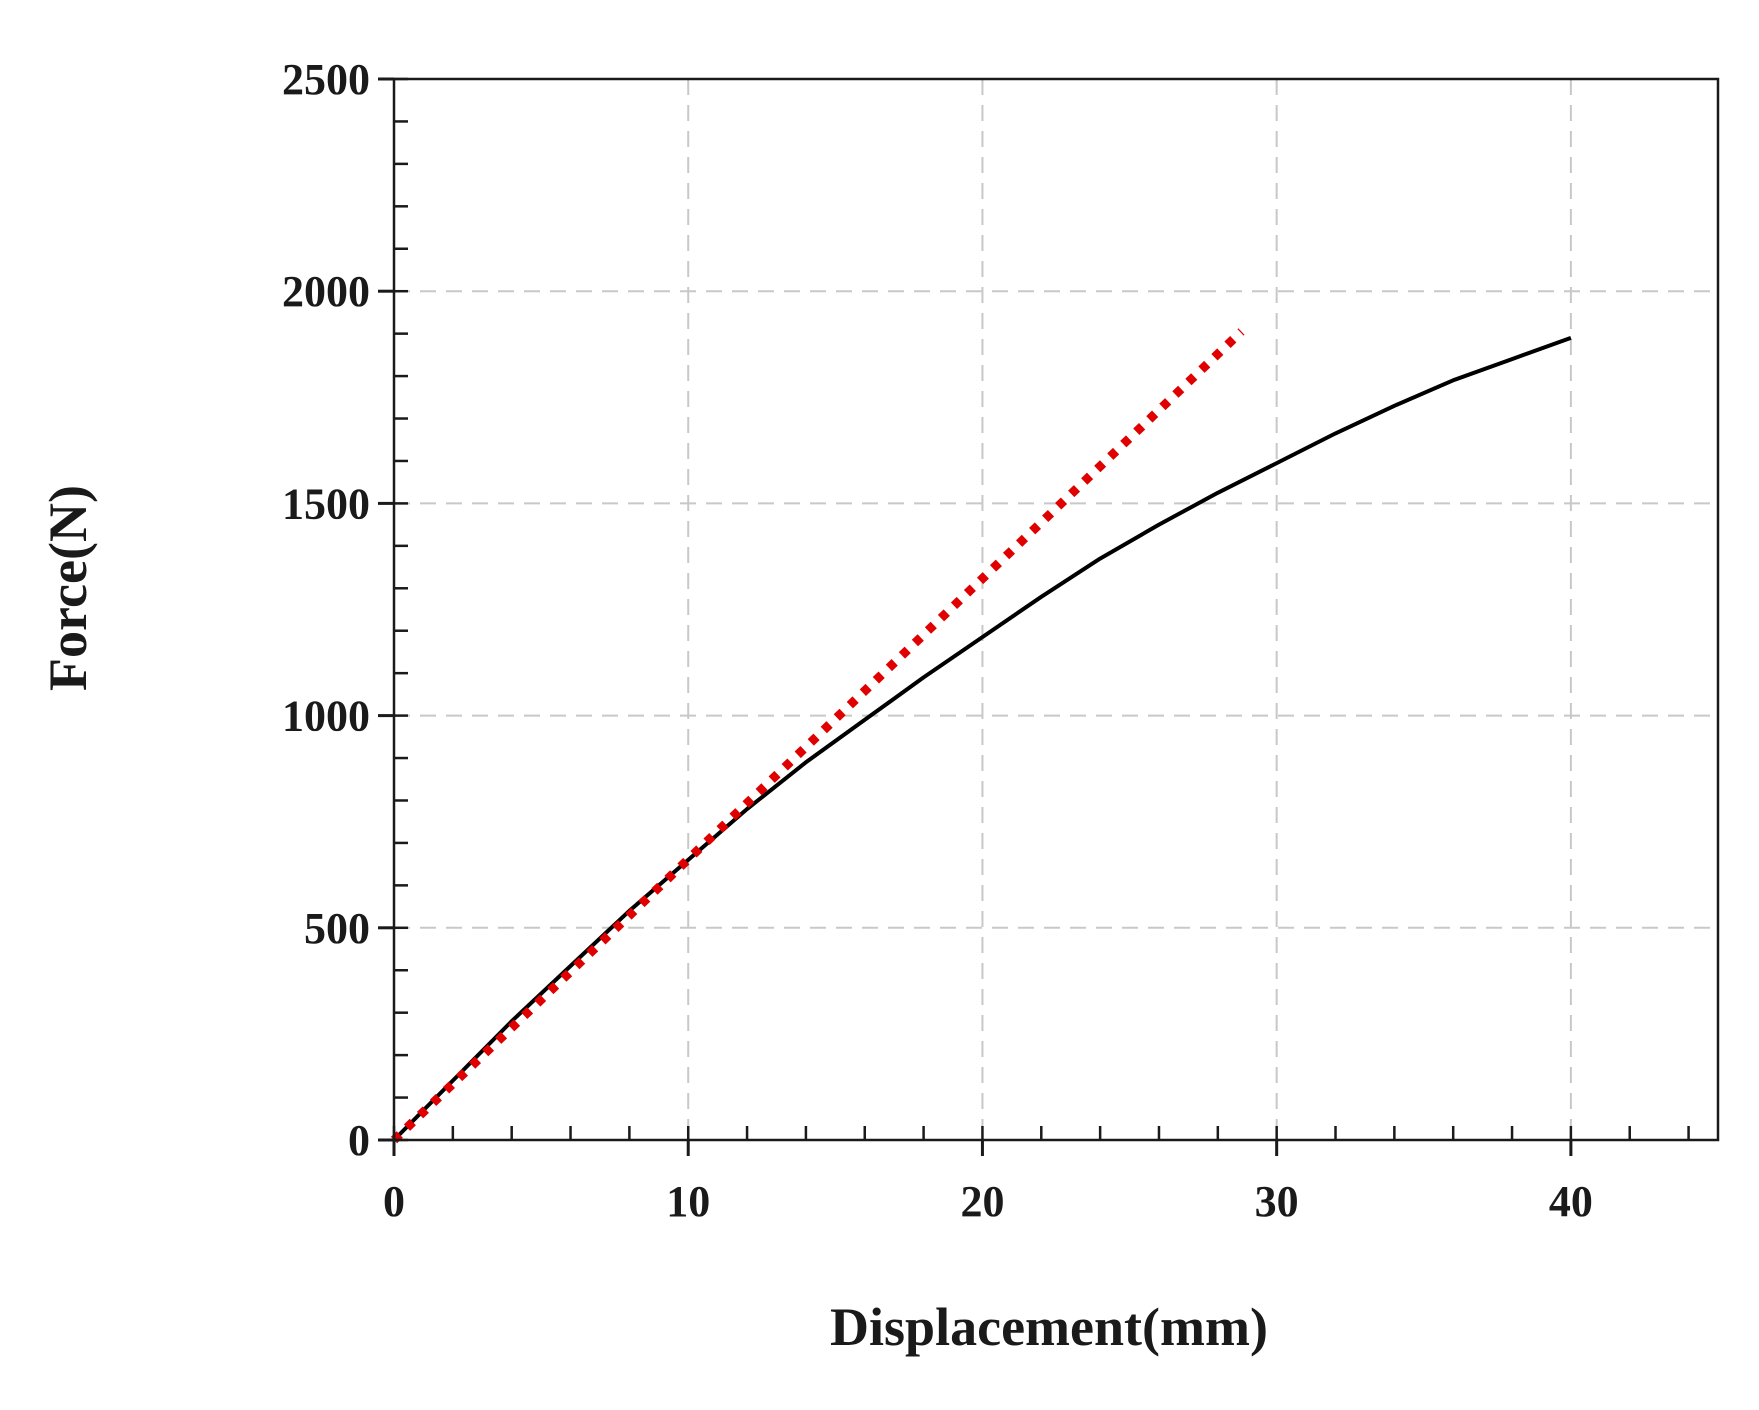 This screenshot has height=1410, width=1759. I want to click on x-tick-label: 20, so click(982, 1201).